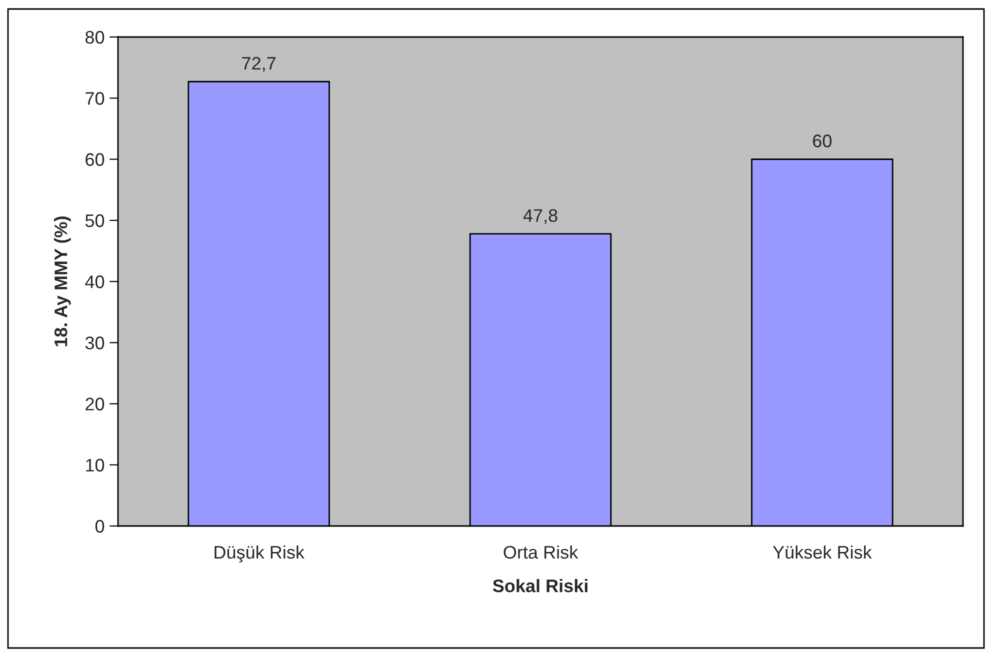  Describe the element at coordinates (95, 98) in the screenshot. I see `y-tick-label: 70` at that location.